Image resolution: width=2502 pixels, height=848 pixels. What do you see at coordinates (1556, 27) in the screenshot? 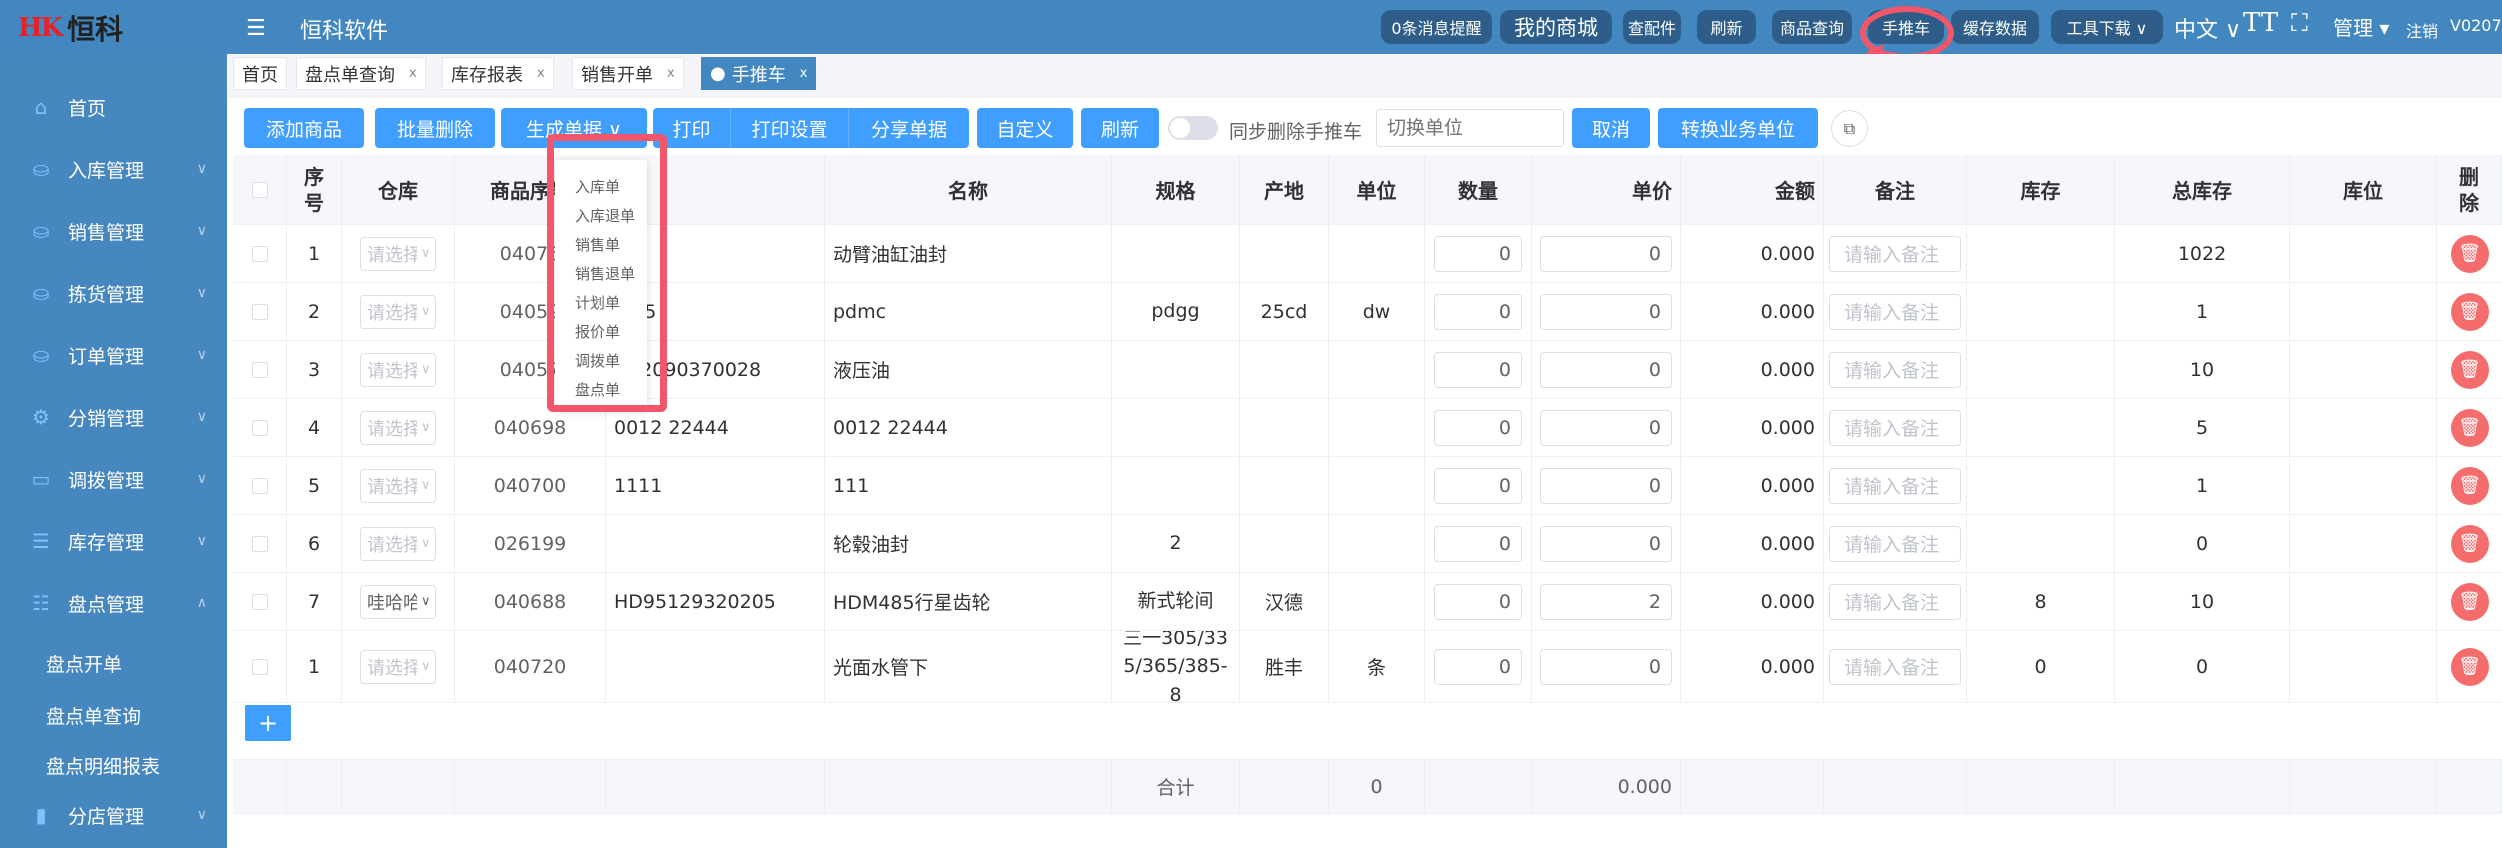
I see `my-mall-button: 我的商城` at bounding box center [1556, 27].